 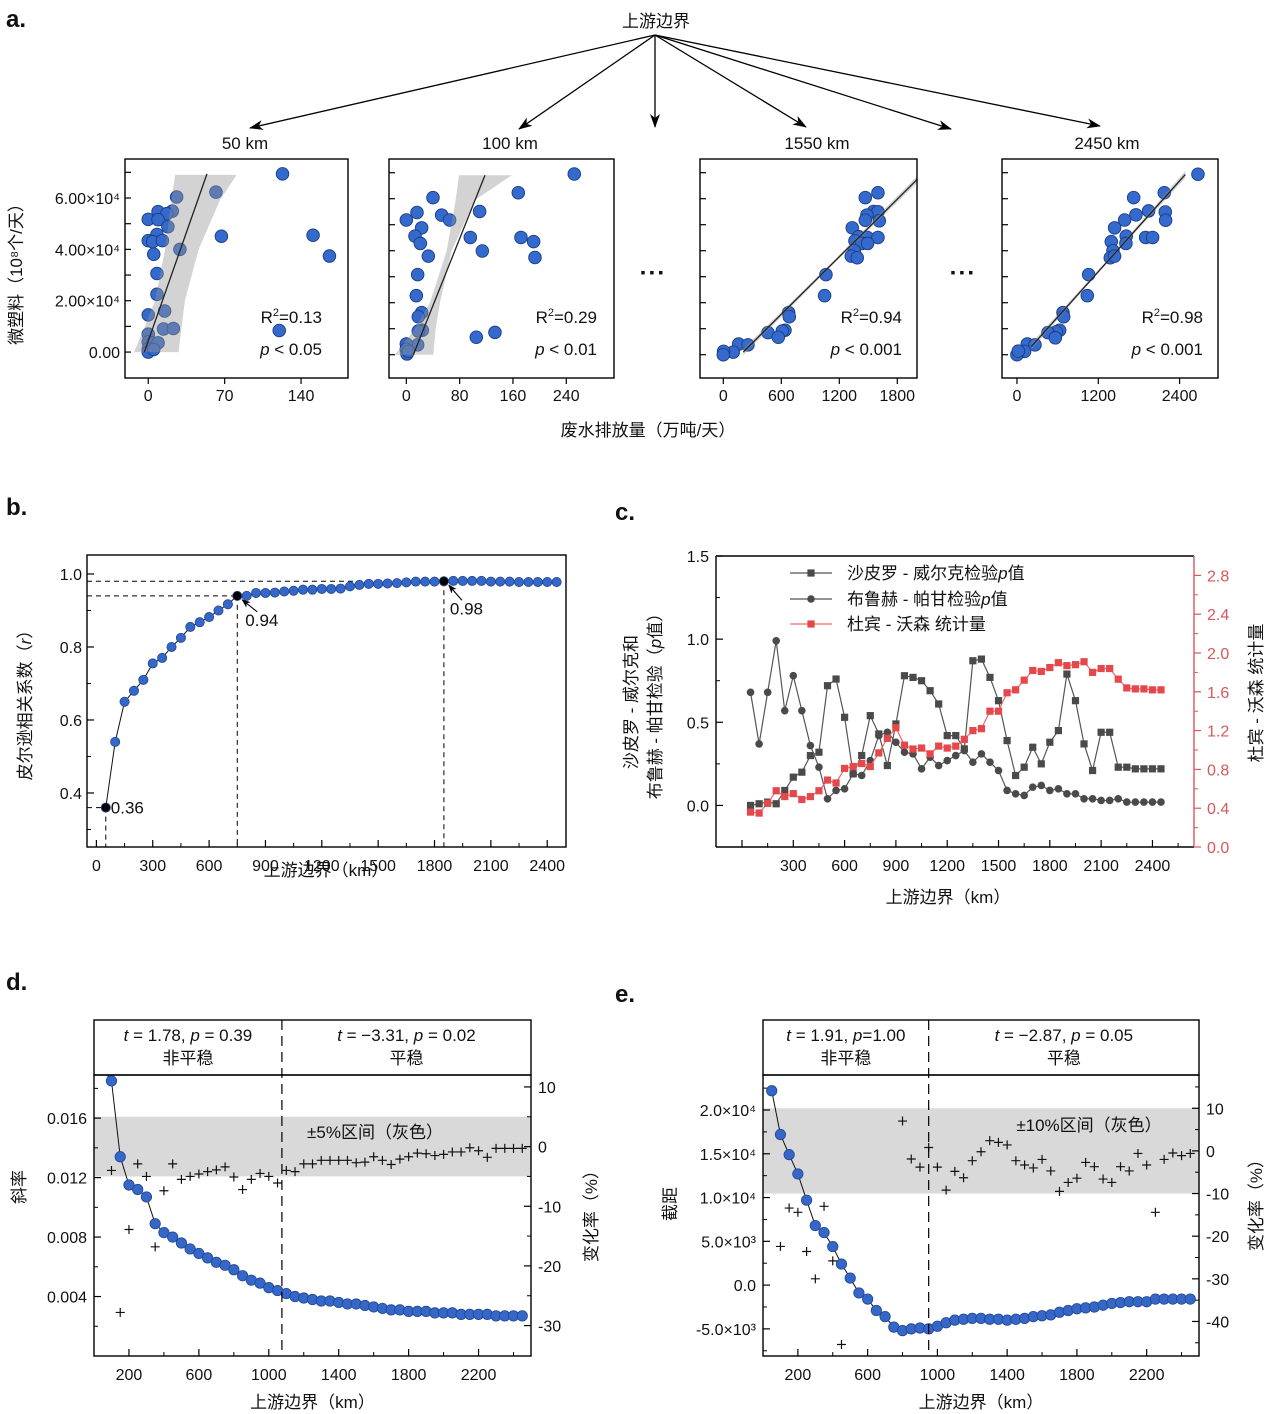 I want to click on y-tick-label-left: 1.0, so click(x=698, y=640).